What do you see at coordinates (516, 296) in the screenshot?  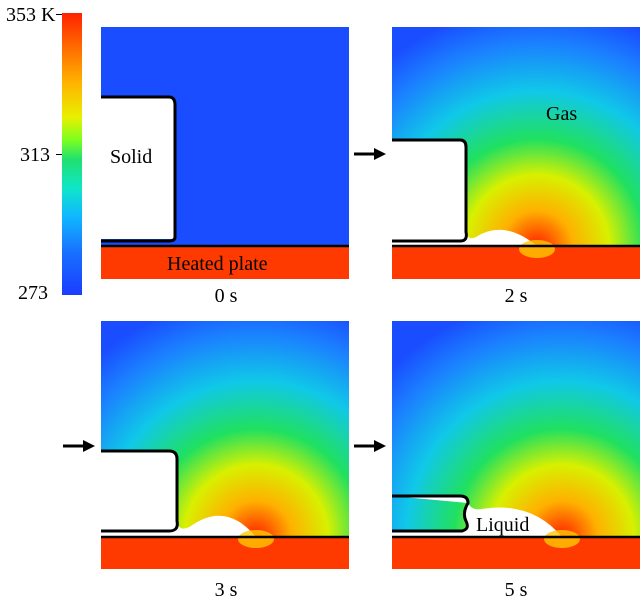 I see `time-label-2s: 2 s` at bounding box center [516, 296].